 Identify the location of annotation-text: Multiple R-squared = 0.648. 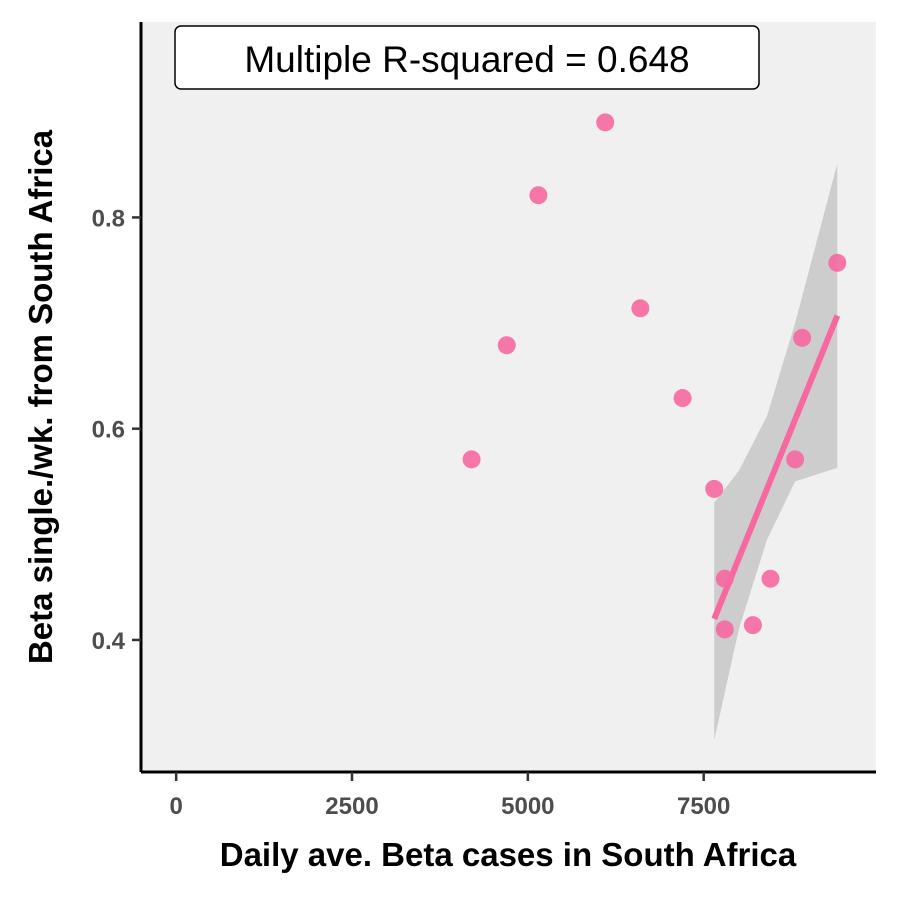
(466, 59).